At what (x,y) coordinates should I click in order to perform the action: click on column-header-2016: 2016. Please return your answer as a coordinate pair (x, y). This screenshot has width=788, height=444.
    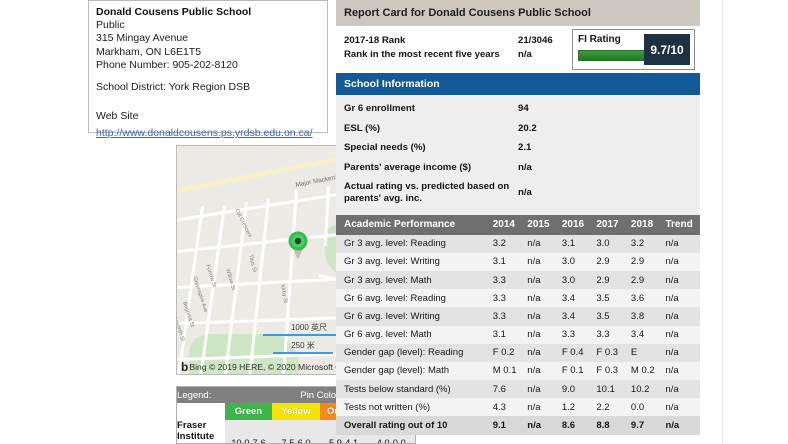
    Looking at the image, I should click on (573, 225).